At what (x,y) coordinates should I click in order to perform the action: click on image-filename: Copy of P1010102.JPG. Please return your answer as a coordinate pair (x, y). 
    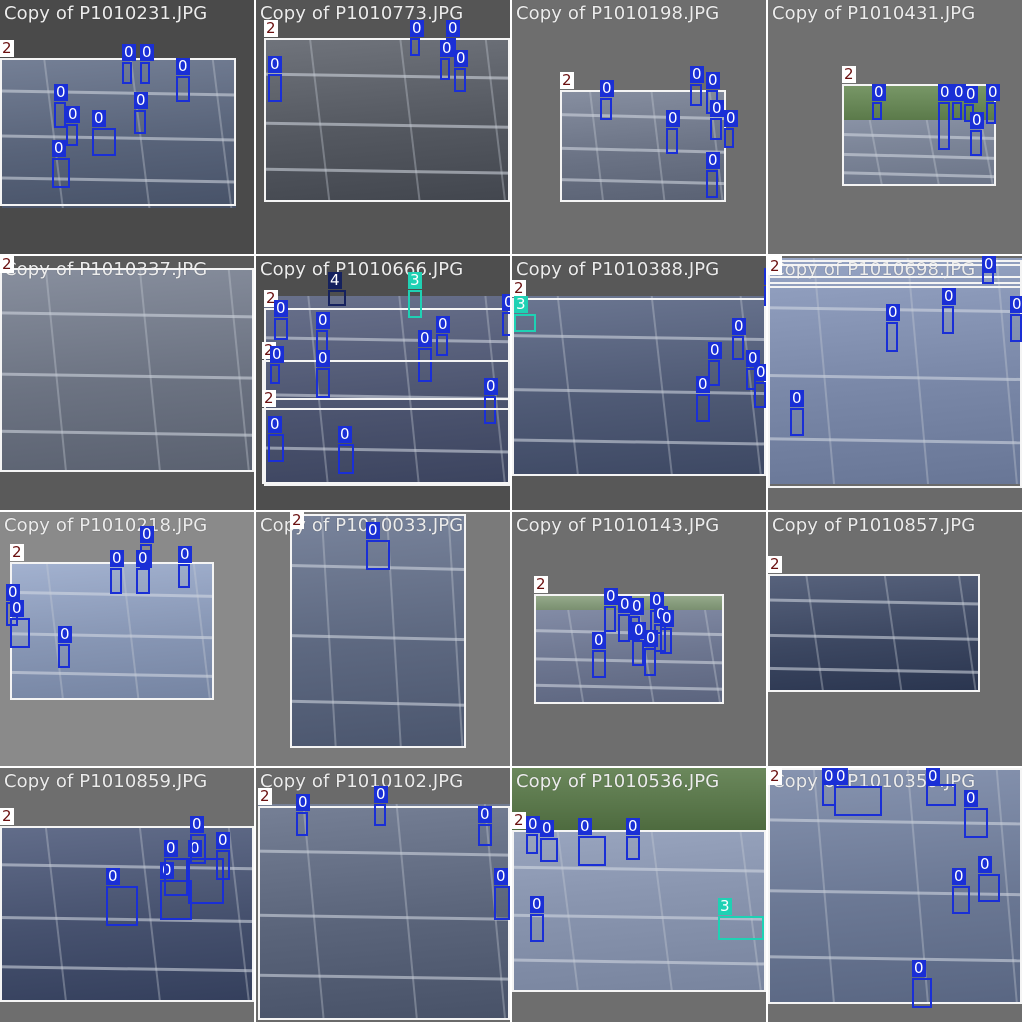
    Looking at the image, I should click on (362, 781).